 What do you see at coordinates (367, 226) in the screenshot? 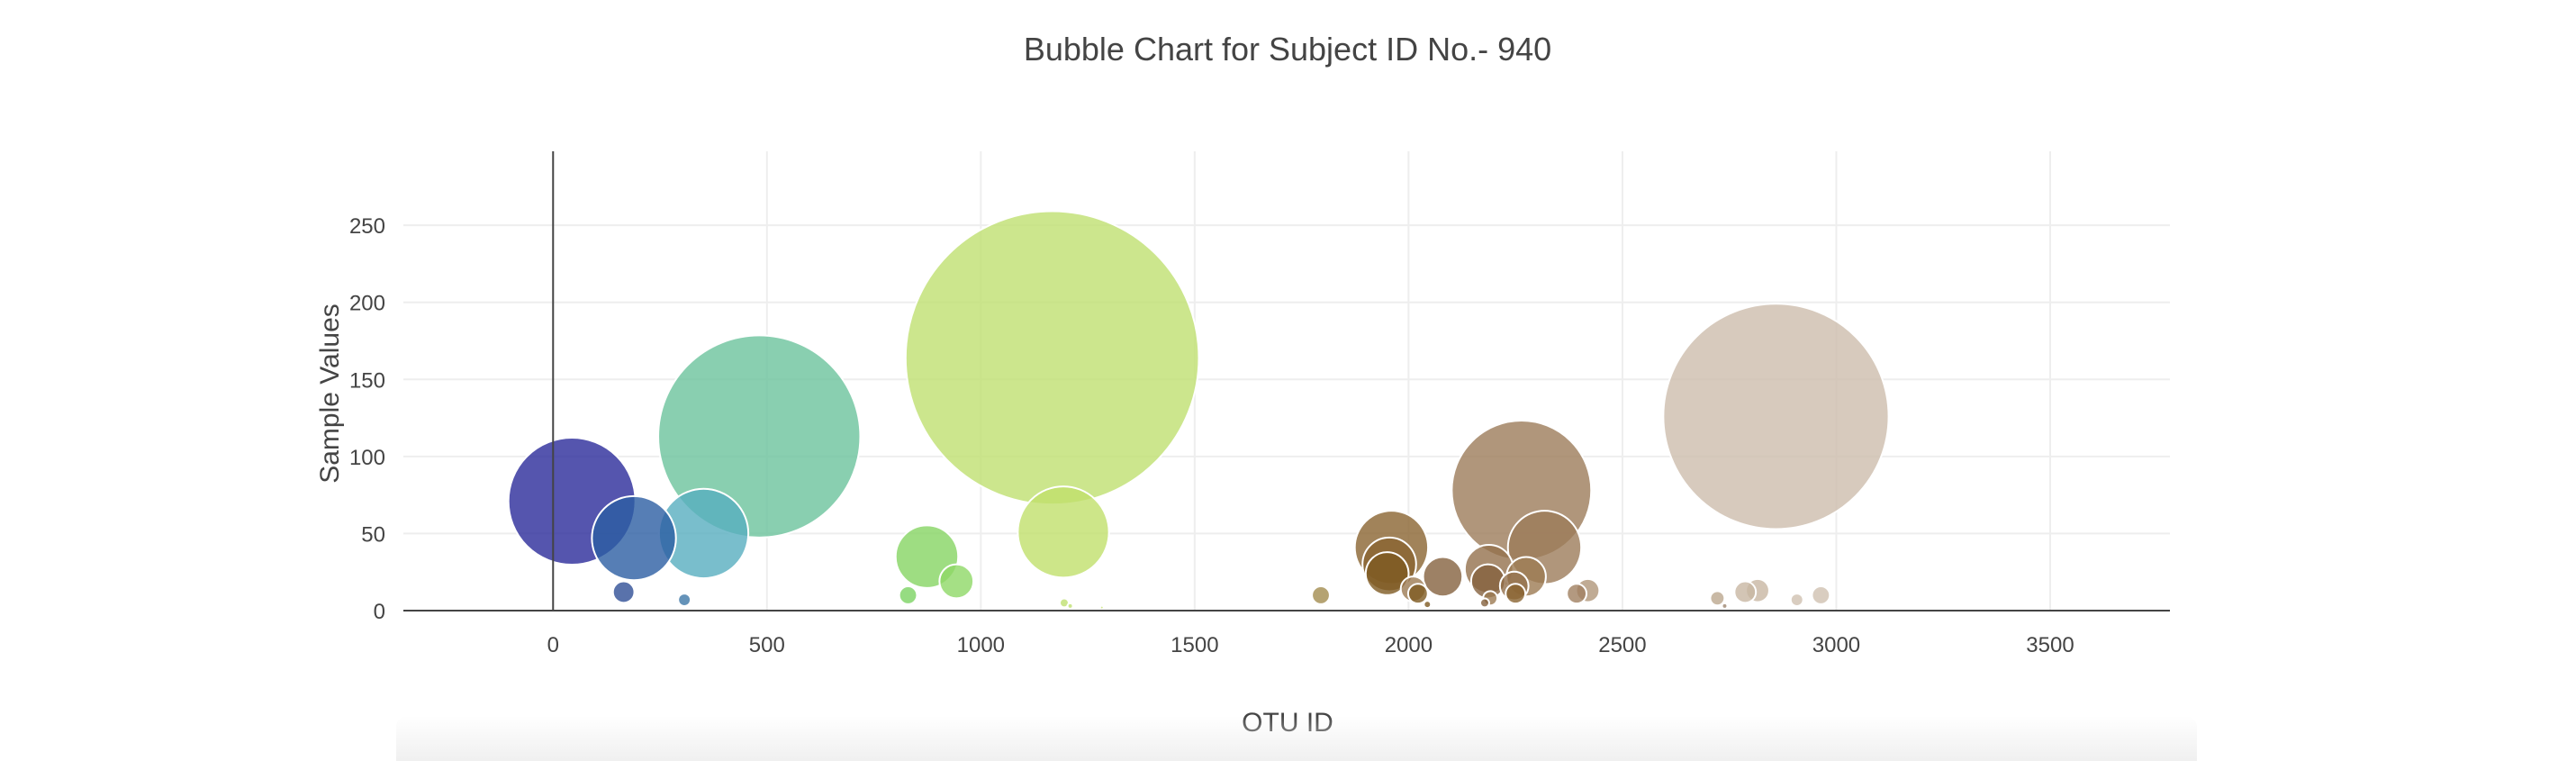
I see `y-tick-label: 250` at bounding box center [367, 226].